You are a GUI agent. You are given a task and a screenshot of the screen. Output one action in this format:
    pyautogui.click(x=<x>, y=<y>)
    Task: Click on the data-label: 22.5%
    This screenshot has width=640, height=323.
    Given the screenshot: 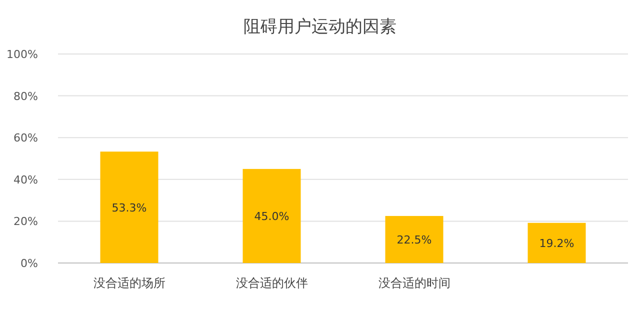 What is the action you would take?
    pyautogui.click(x=414, y=239)
    